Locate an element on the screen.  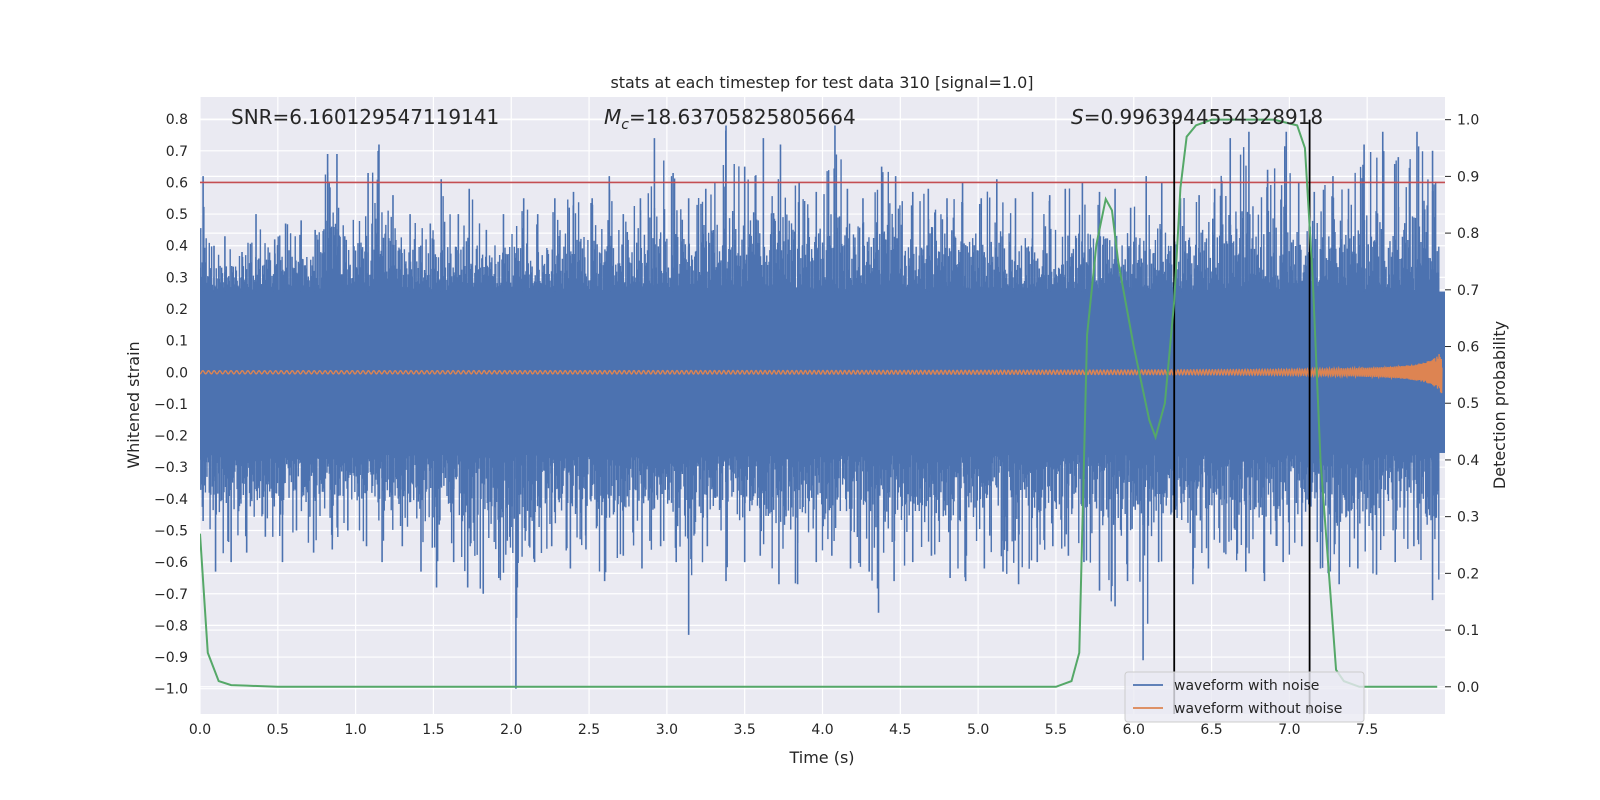
x-tick-label: 1.0 is located at coordinates (355, 730).